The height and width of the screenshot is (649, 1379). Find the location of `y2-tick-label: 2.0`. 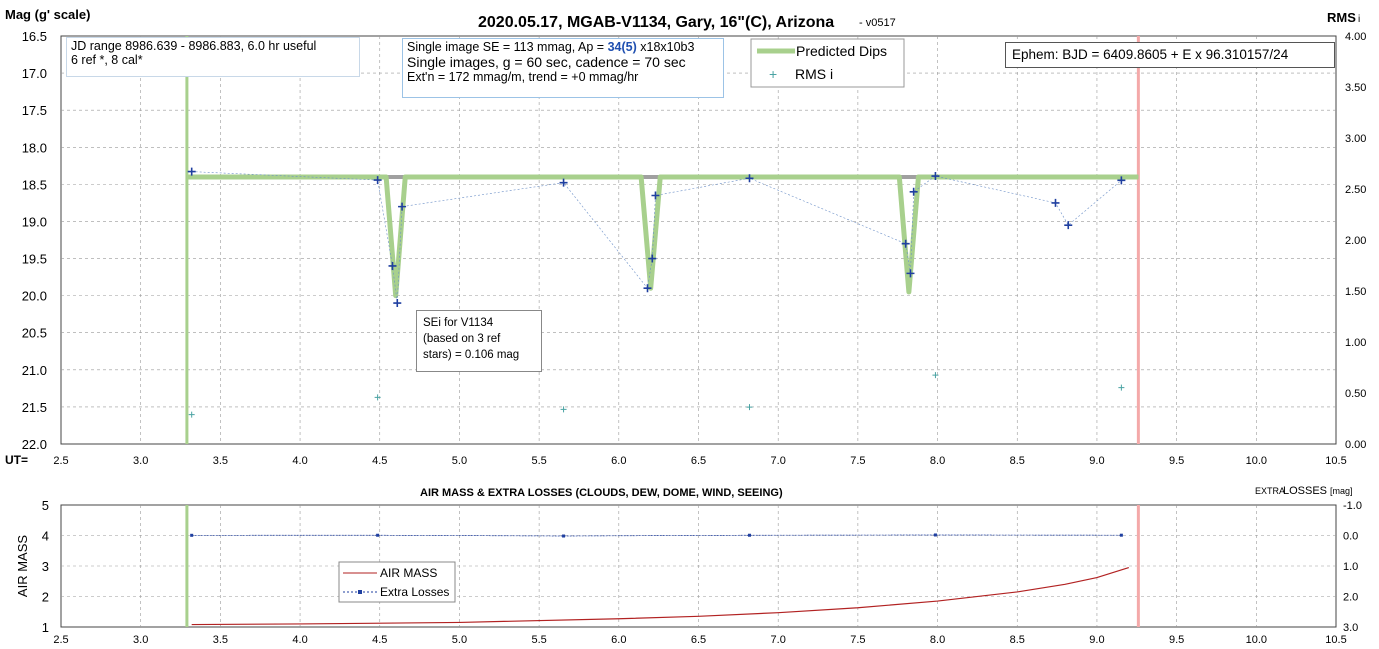

y2-tick-label: 2.0 is located at coordinates (1350, 598).